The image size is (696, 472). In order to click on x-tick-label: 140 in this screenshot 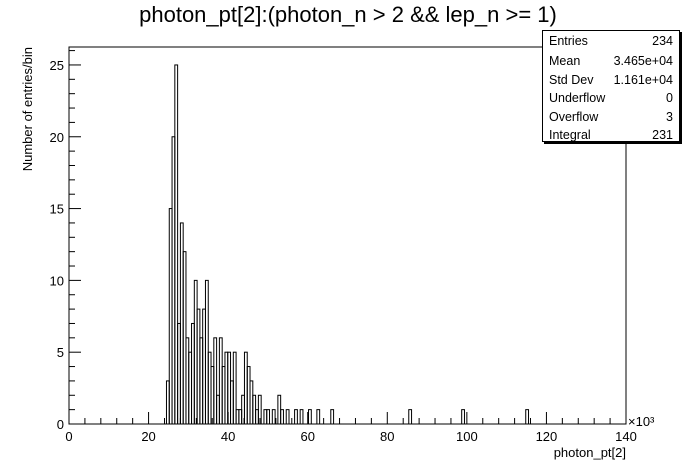, I will do `click(626, 436)`.